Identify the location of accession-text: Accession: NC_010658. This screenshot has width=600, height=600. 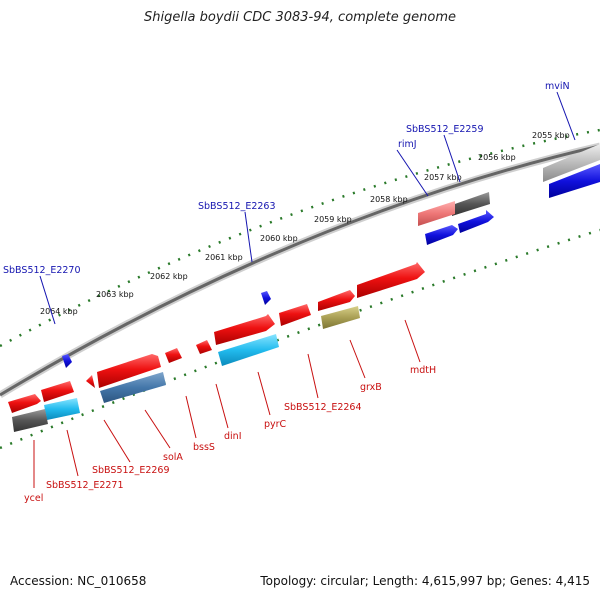
(78, 581).